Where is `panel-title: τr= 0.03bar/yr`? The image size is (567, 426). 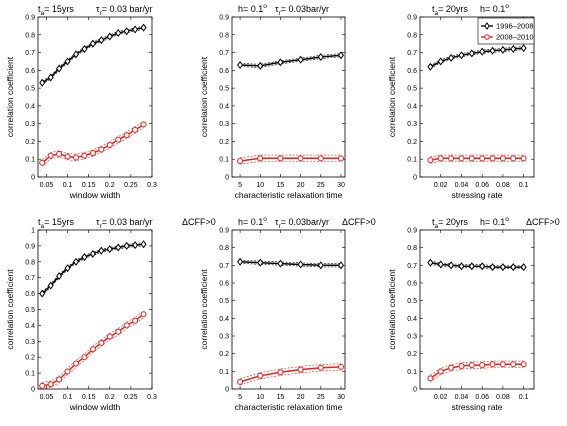 panel-title: τr= 0.03bar/yr is located at coordinates (302, 223).